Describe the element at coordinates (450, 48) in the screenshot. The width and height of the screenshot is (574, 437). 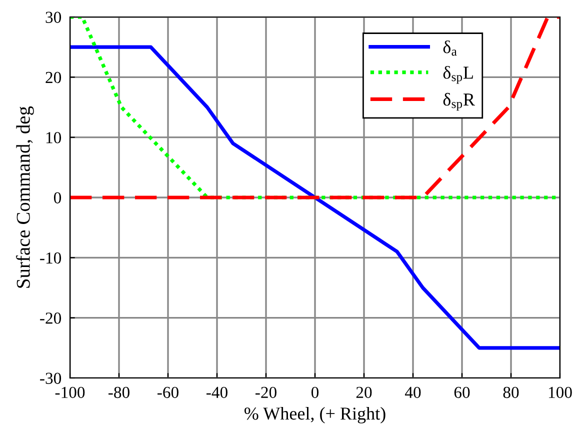
I see `legend-label: δ$_{a}$` at that location.